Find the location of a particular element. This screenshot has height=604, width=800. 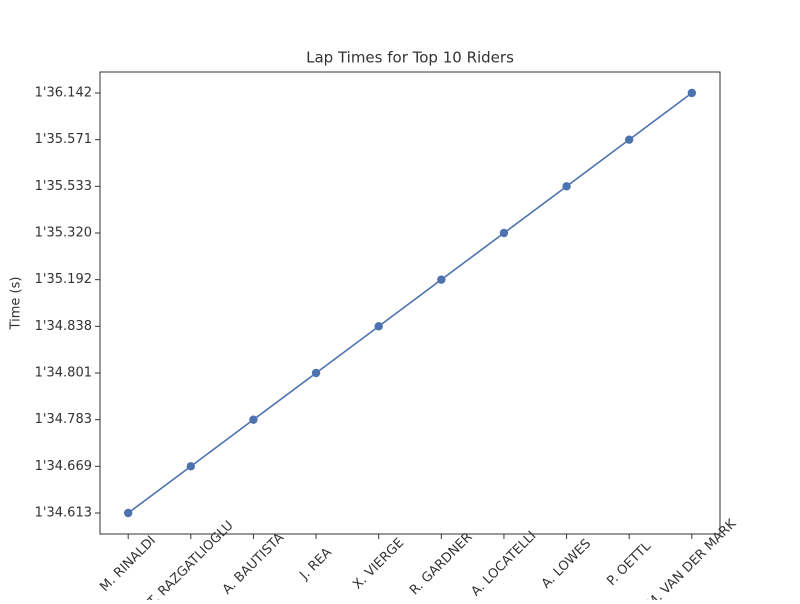

y-tick-label: 1'34.783 is located at coordinates (63, 419).